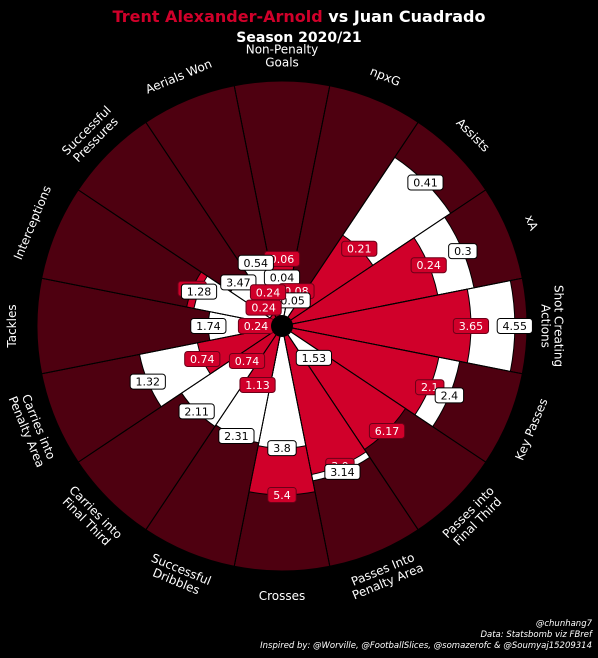 This screenshot has height=658, width=598. I want to click on svg-text: 0.05, so click(292, 300).